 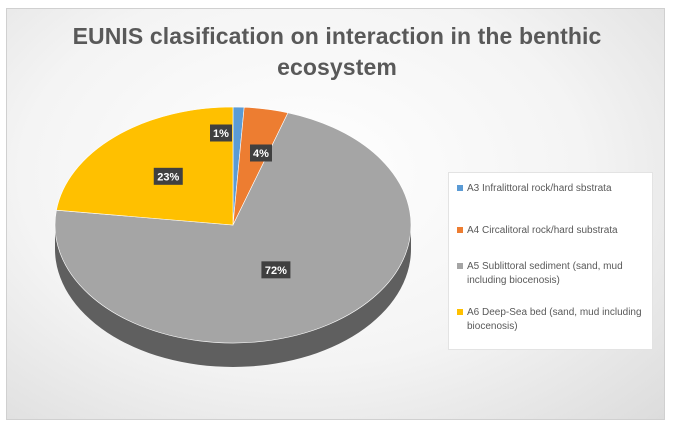 I want to click on legend-item-a4: A4 Circalitoral rock/hard substrata, so click(x=552, y=231).